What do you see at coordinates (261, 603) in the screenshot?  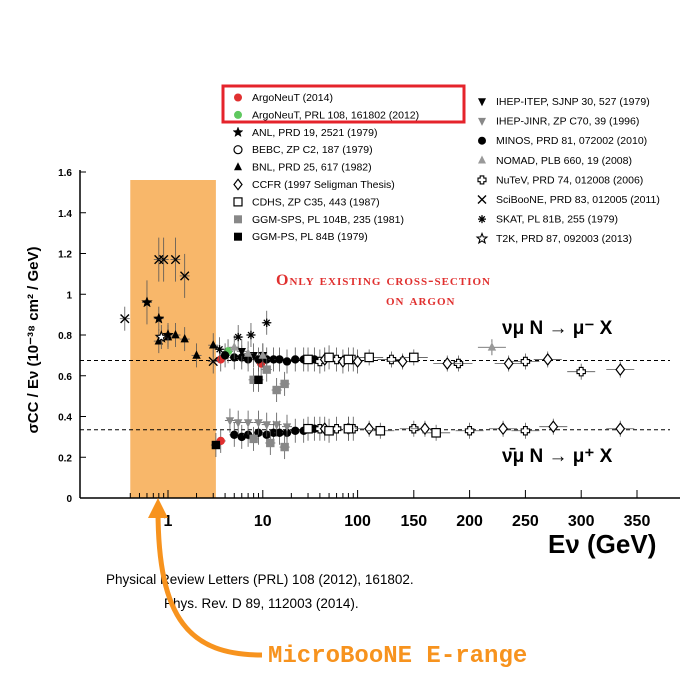 I see `citation-prd: Phys. Rev. D 89, 112003 (2014).` at bounding box center [261, 603].